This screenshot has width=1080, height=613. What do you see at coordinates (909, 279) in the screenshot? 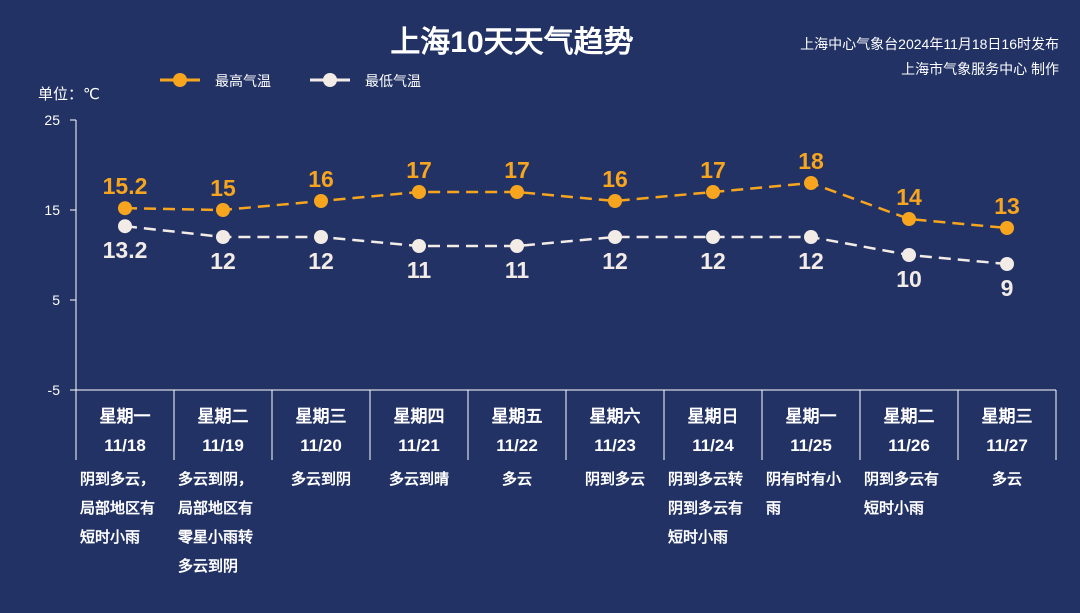
I see `series-low-data-label: 10` at bounding box center [909, 279].